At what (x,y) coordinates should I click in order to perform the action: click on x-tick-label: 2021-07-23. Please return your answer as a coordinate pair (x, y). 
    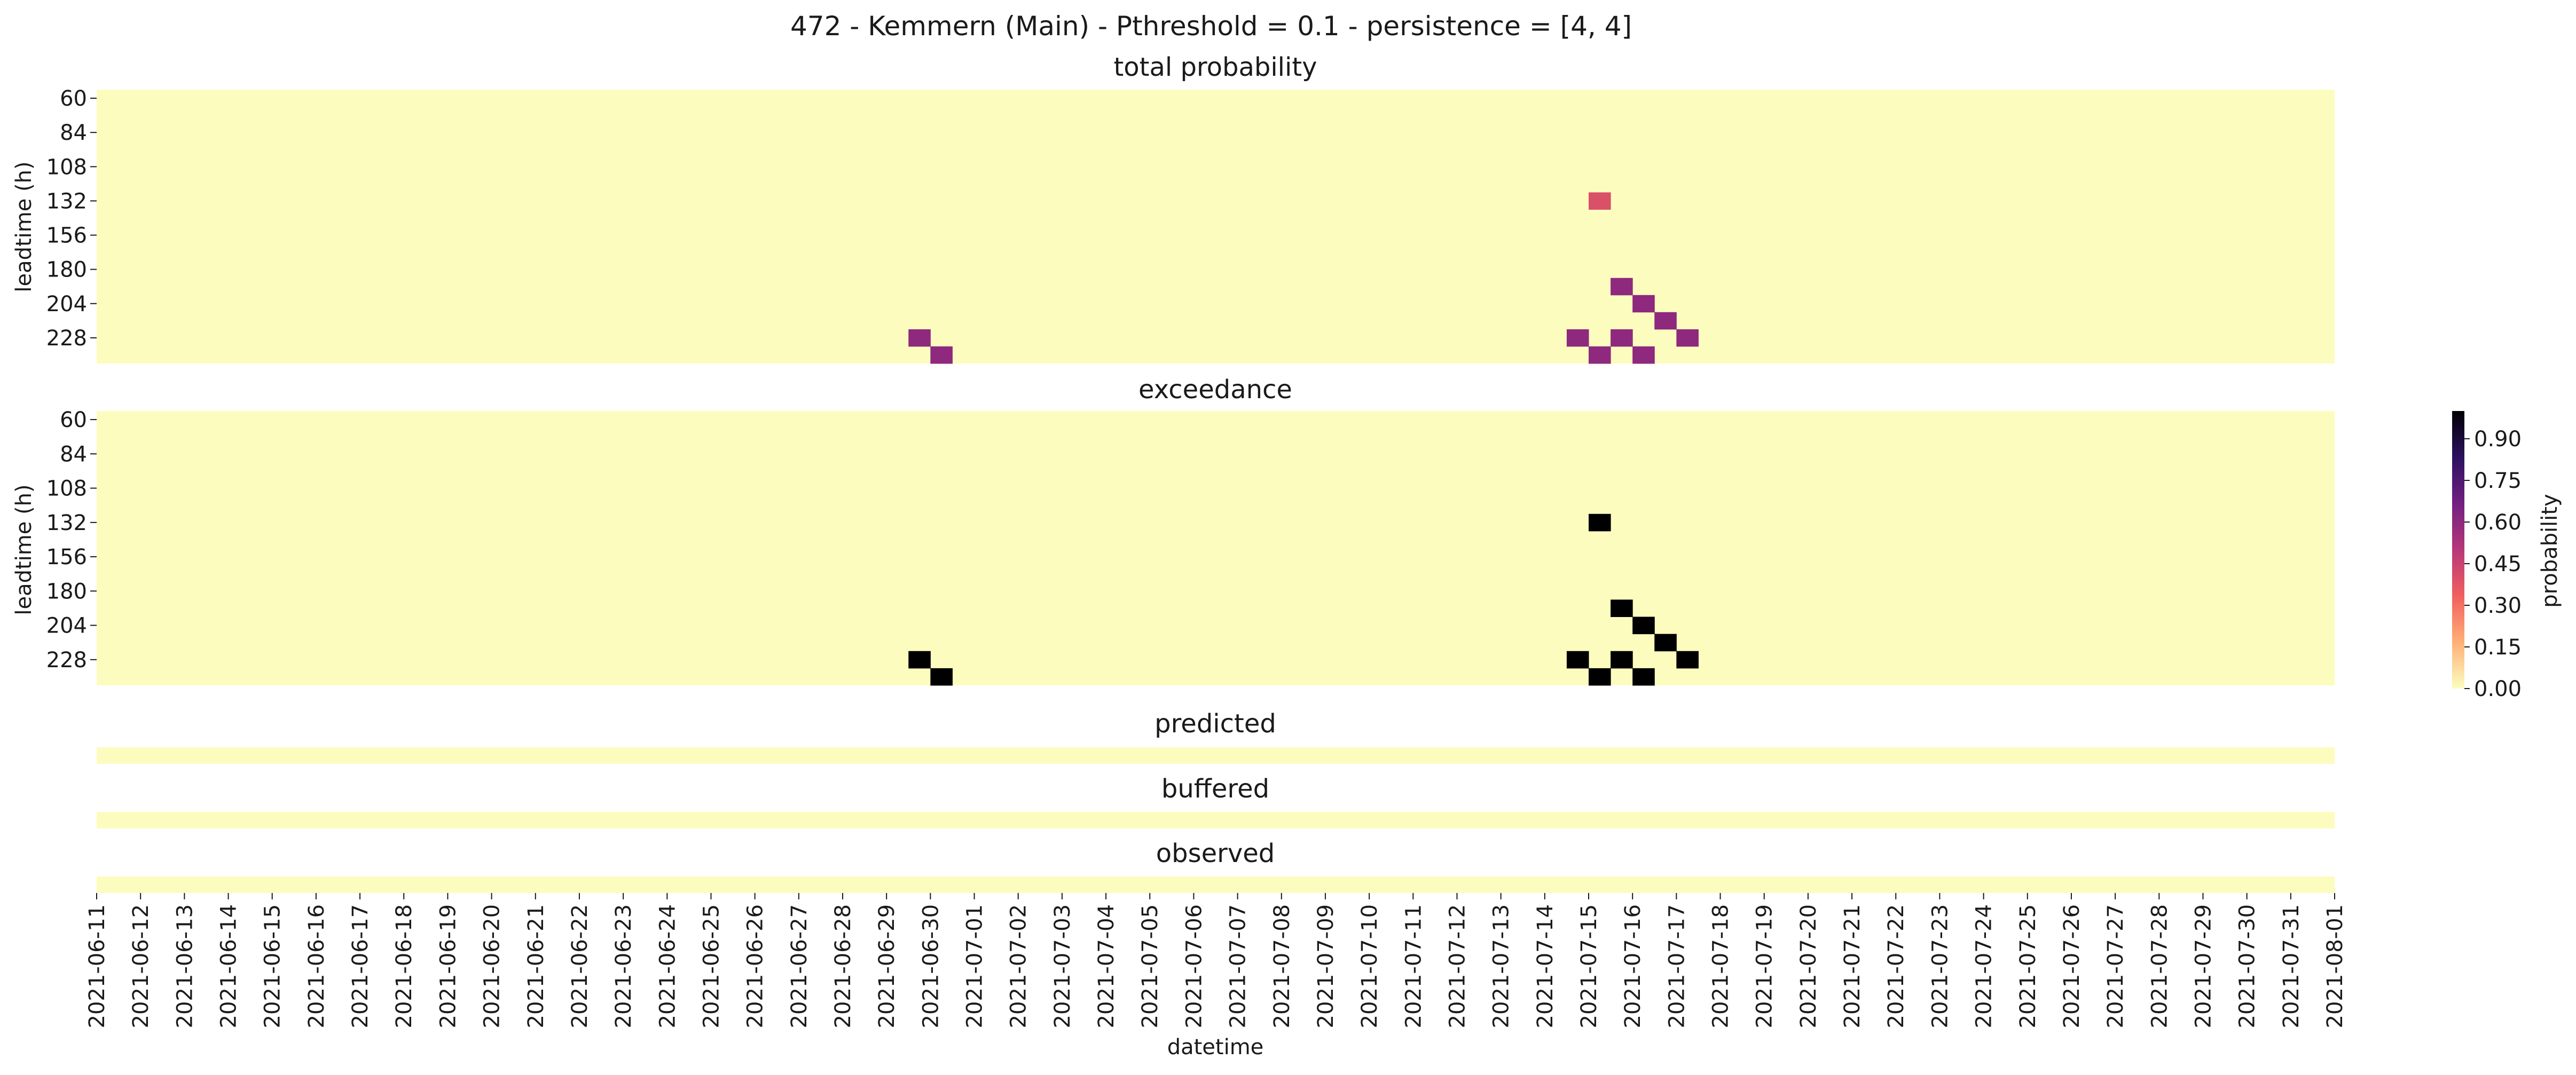
    Looking at the image, I should click on (1940, 966).